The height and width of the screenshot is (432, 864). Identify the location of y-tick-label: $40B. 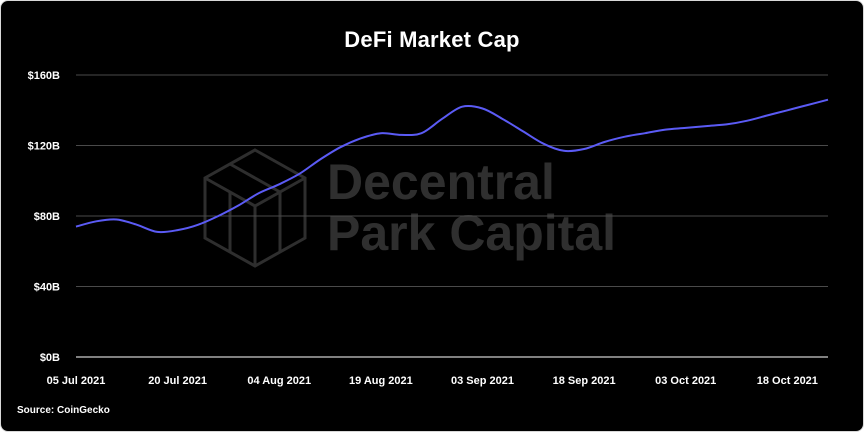
(47, 288).